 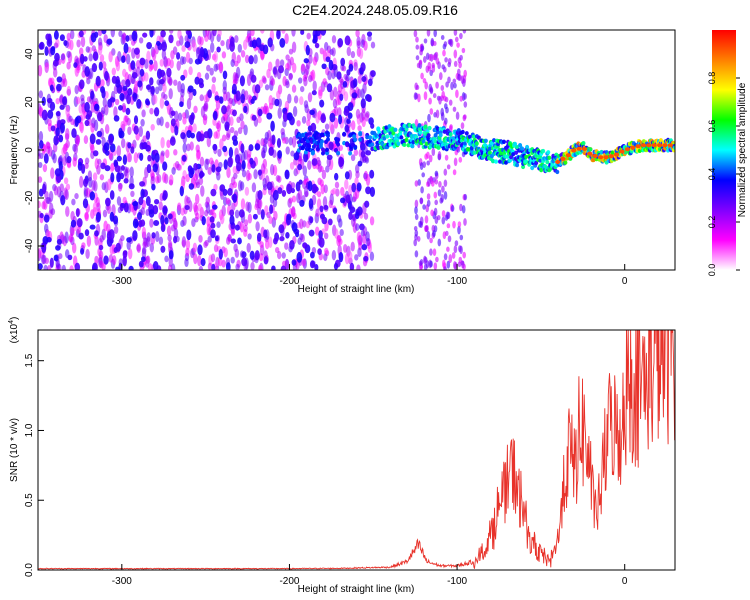 I want to click on snr-x-tick-label: -200, so click(x=289, y=581).